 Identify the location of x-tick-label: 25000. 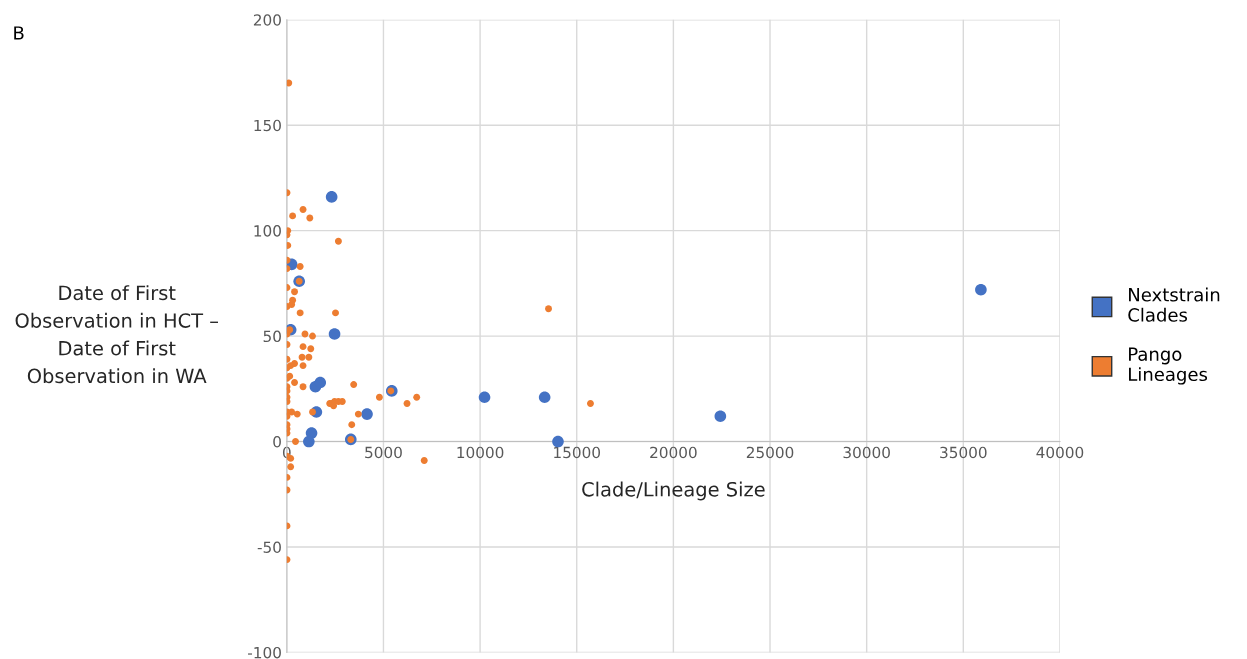
(770, 452).